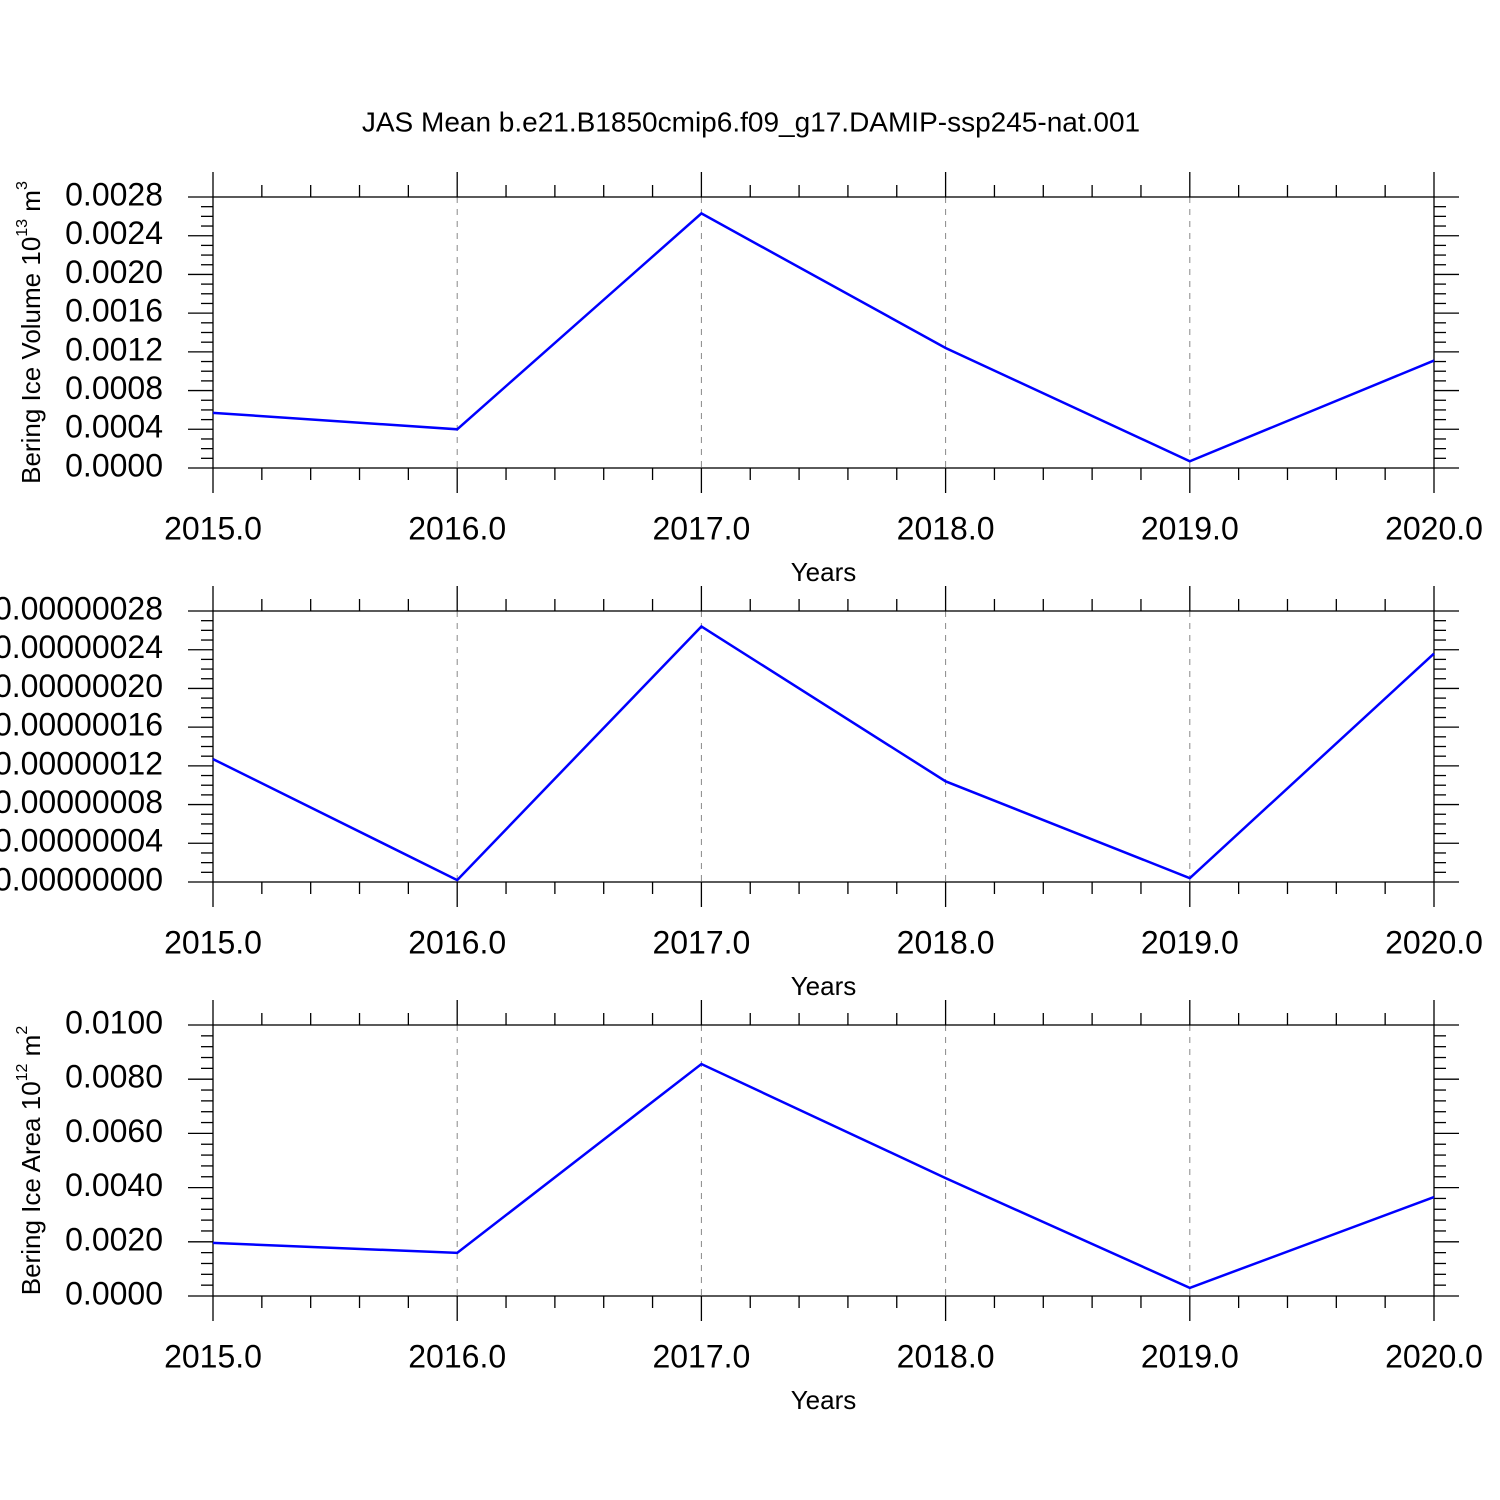 The image size is (1500, 1500). Describe the element at coordinates (81, 686) in the screenshot. I see `y-tick-label: 0.00000020` at that location.